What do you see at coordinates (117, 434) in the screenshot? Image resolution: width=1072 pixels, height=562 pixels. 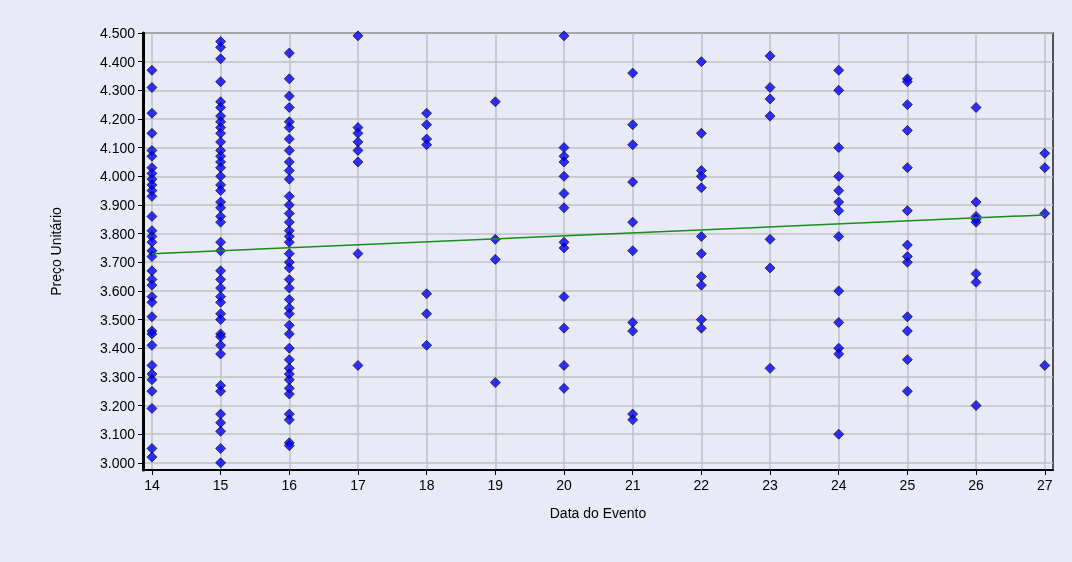 I see `y-tick-label: 3.100` at bounding box center [117, 434].